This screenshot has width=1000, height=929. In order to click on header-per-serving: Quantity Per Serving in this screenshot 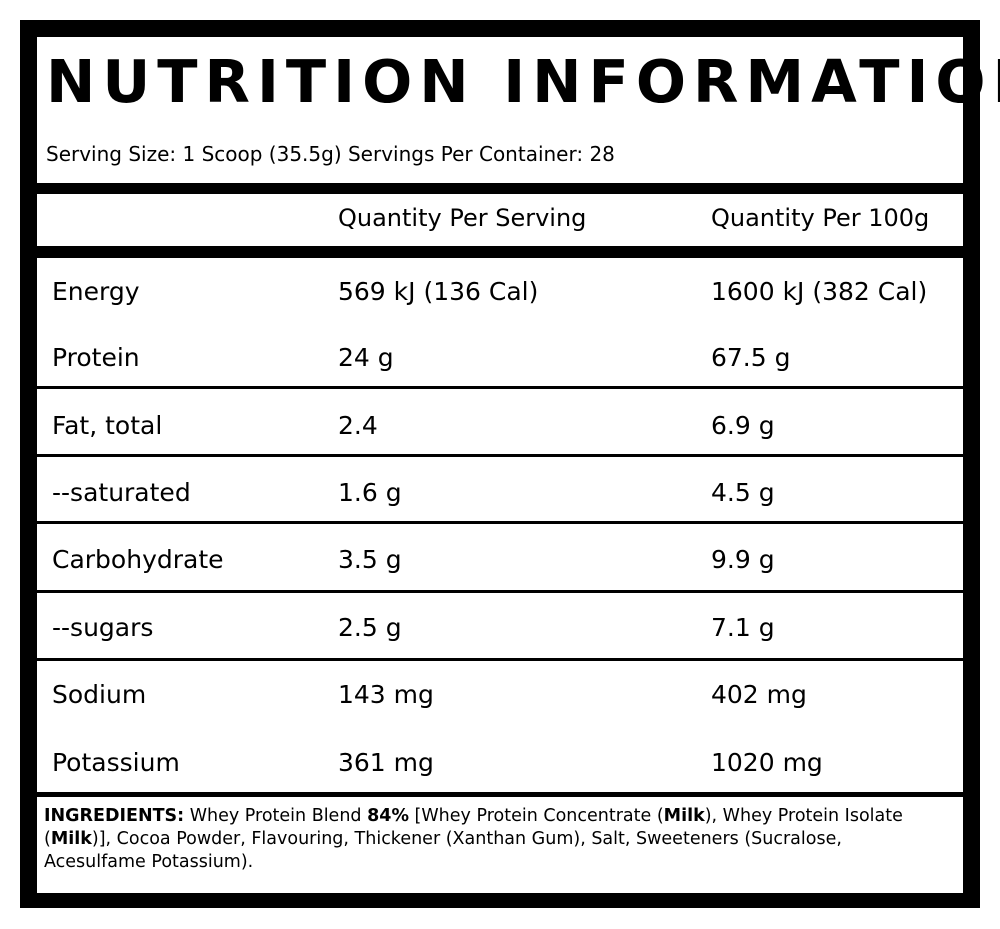, I will do `click(462, 218)`.